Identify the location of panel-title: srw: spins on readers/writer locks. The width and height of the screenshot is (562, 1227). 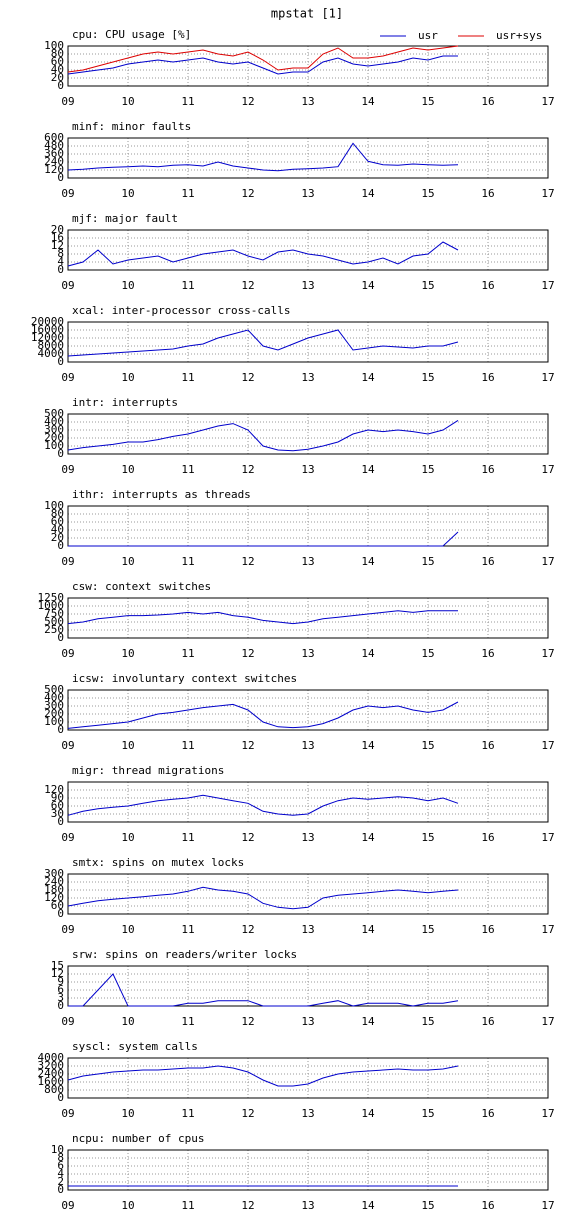
(184, 954).